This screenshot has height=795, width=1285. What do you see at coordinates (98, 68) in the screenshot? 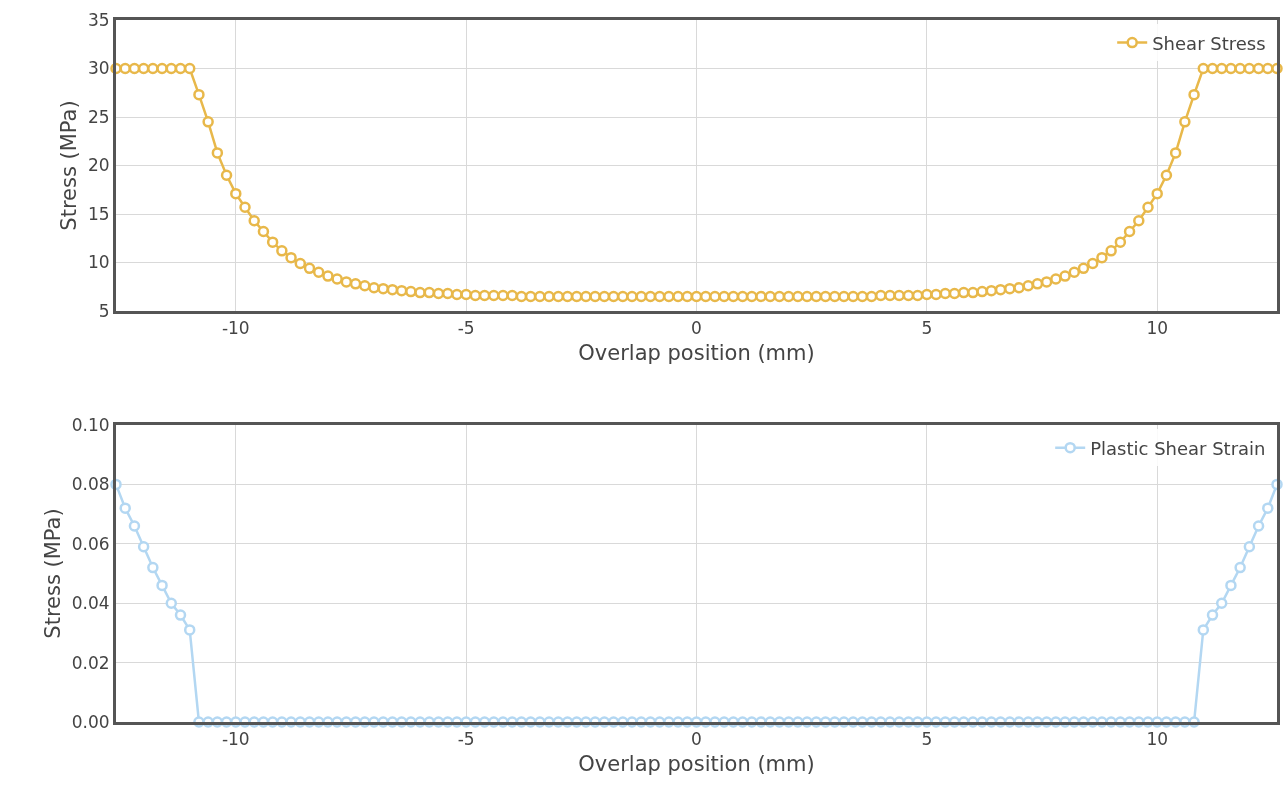
I see `y-tick-label: 30` at bounding box center [98, 68].